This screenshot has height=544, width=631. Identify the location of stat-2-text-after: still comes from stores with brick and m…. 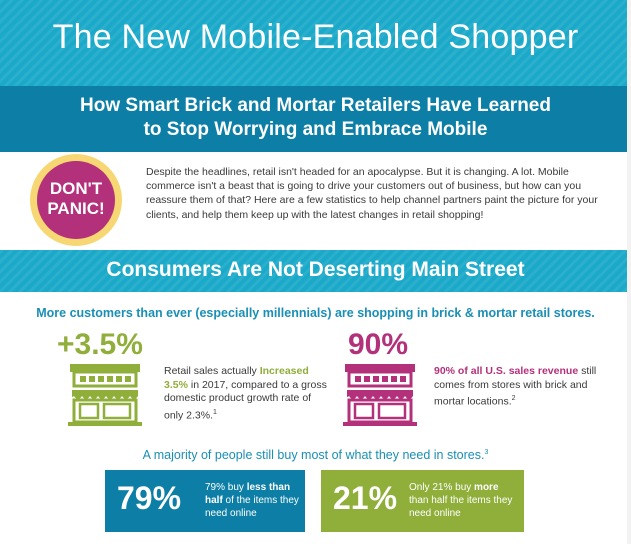
(515, 386).